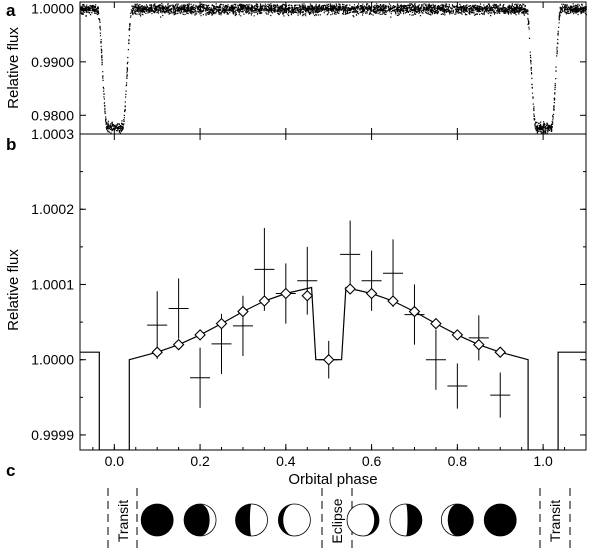  What do you see at coordinates (11, 10) in the screenshot?
I see `panel-letter-a: a` at bounding box center [11, 10].